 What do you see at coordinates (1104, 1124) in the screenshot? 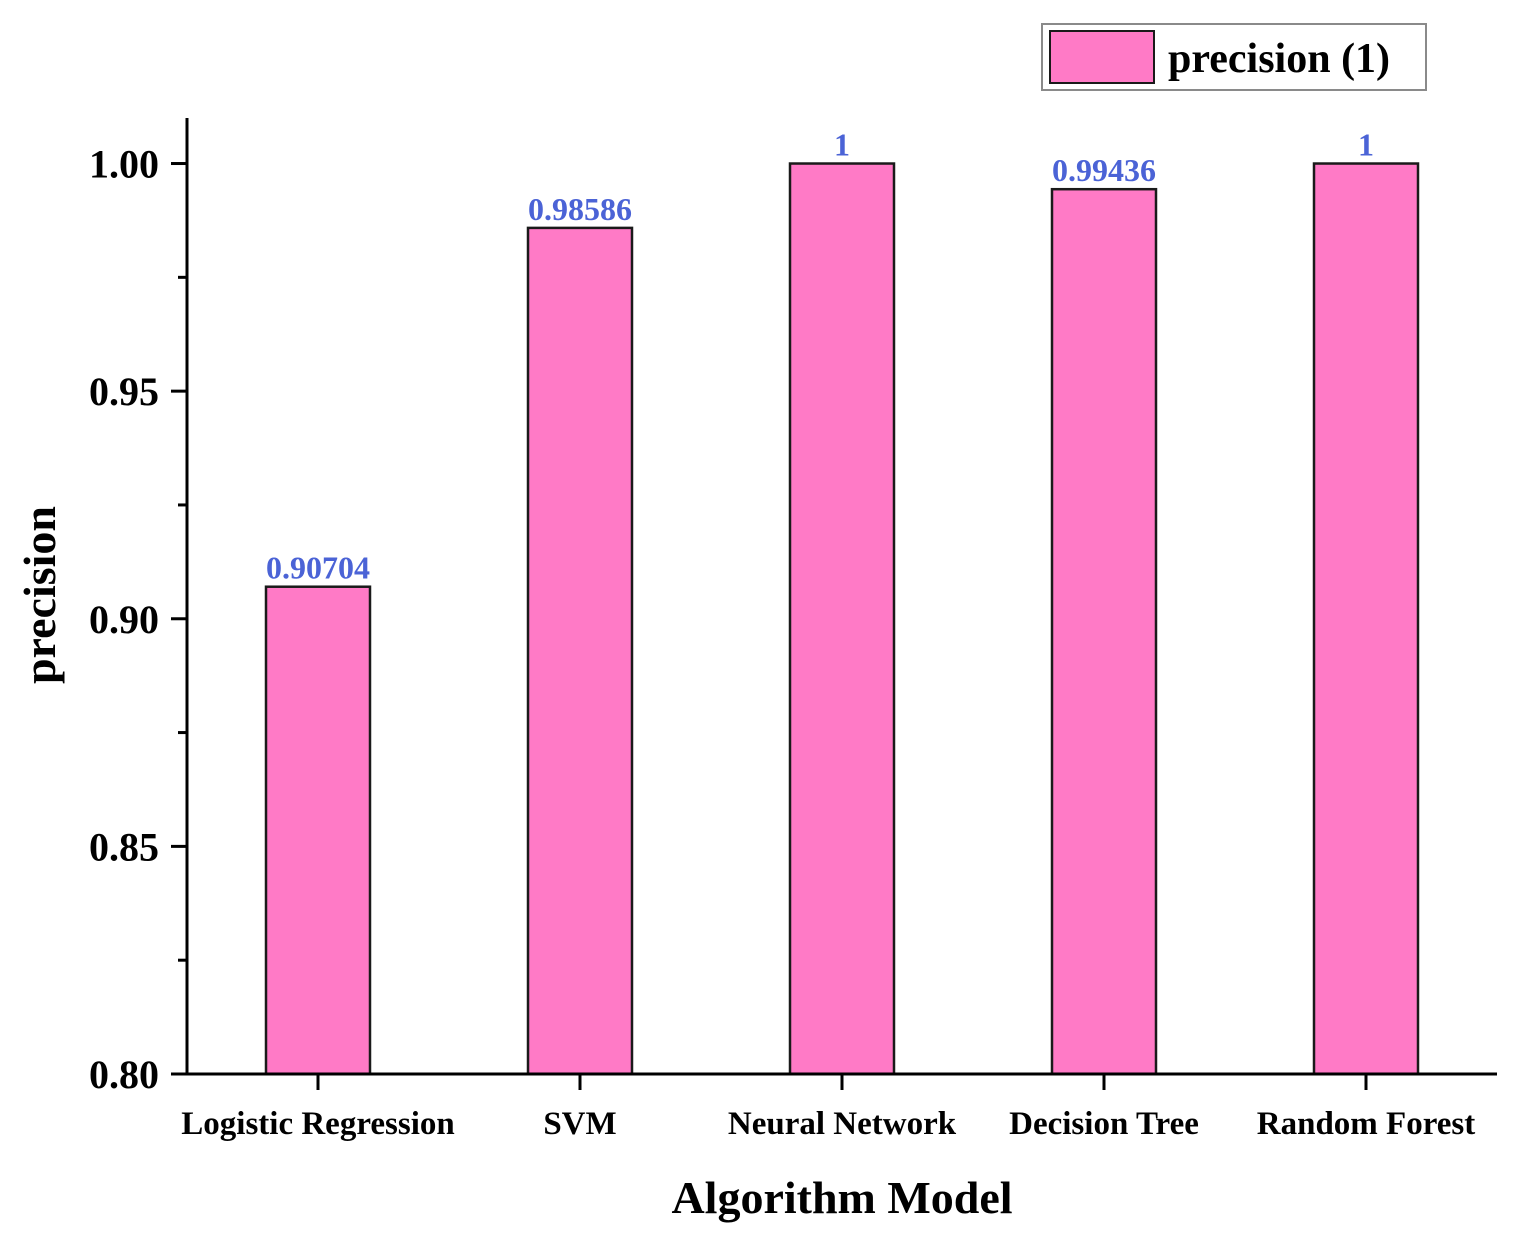
I see `x-tick-label: Decision Tree` at bounding box center [1104, 1124].